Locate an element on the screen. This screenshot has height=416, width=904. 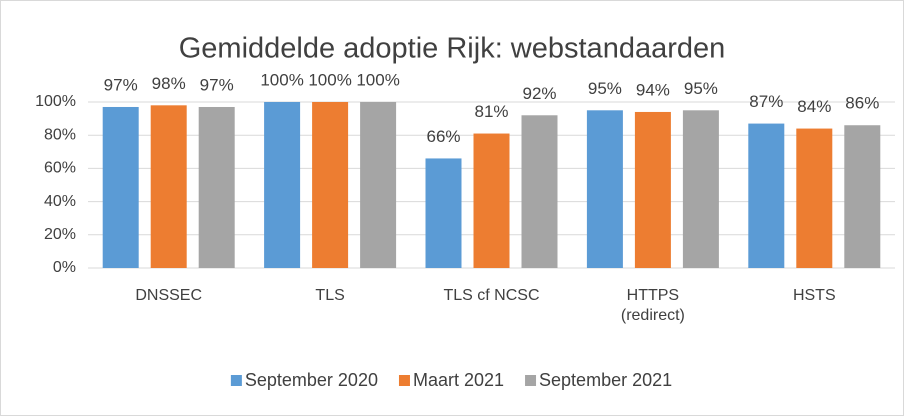
chart-title: Gemiddelde adoptie Rijk: webstandaarden is located at coordinates (452, 49).